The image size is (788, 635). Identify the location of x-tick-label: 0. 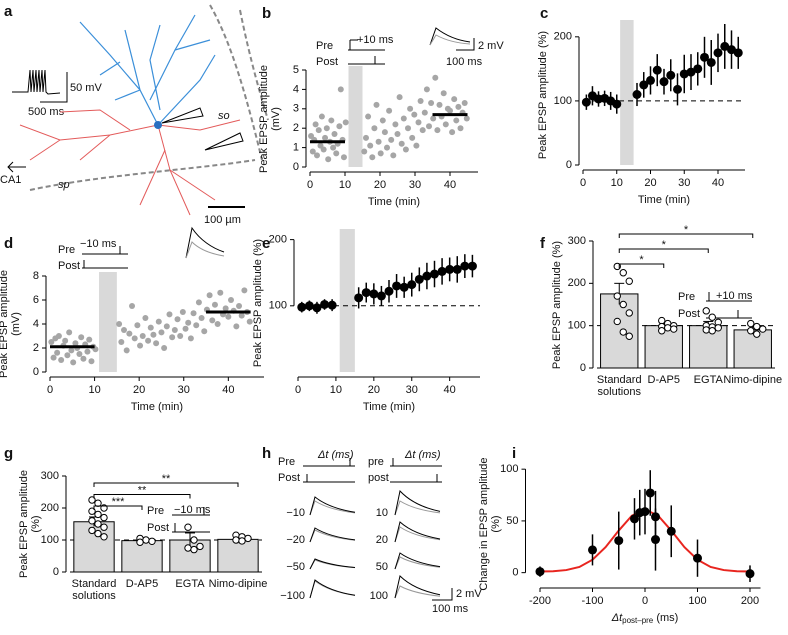
(298, 390).